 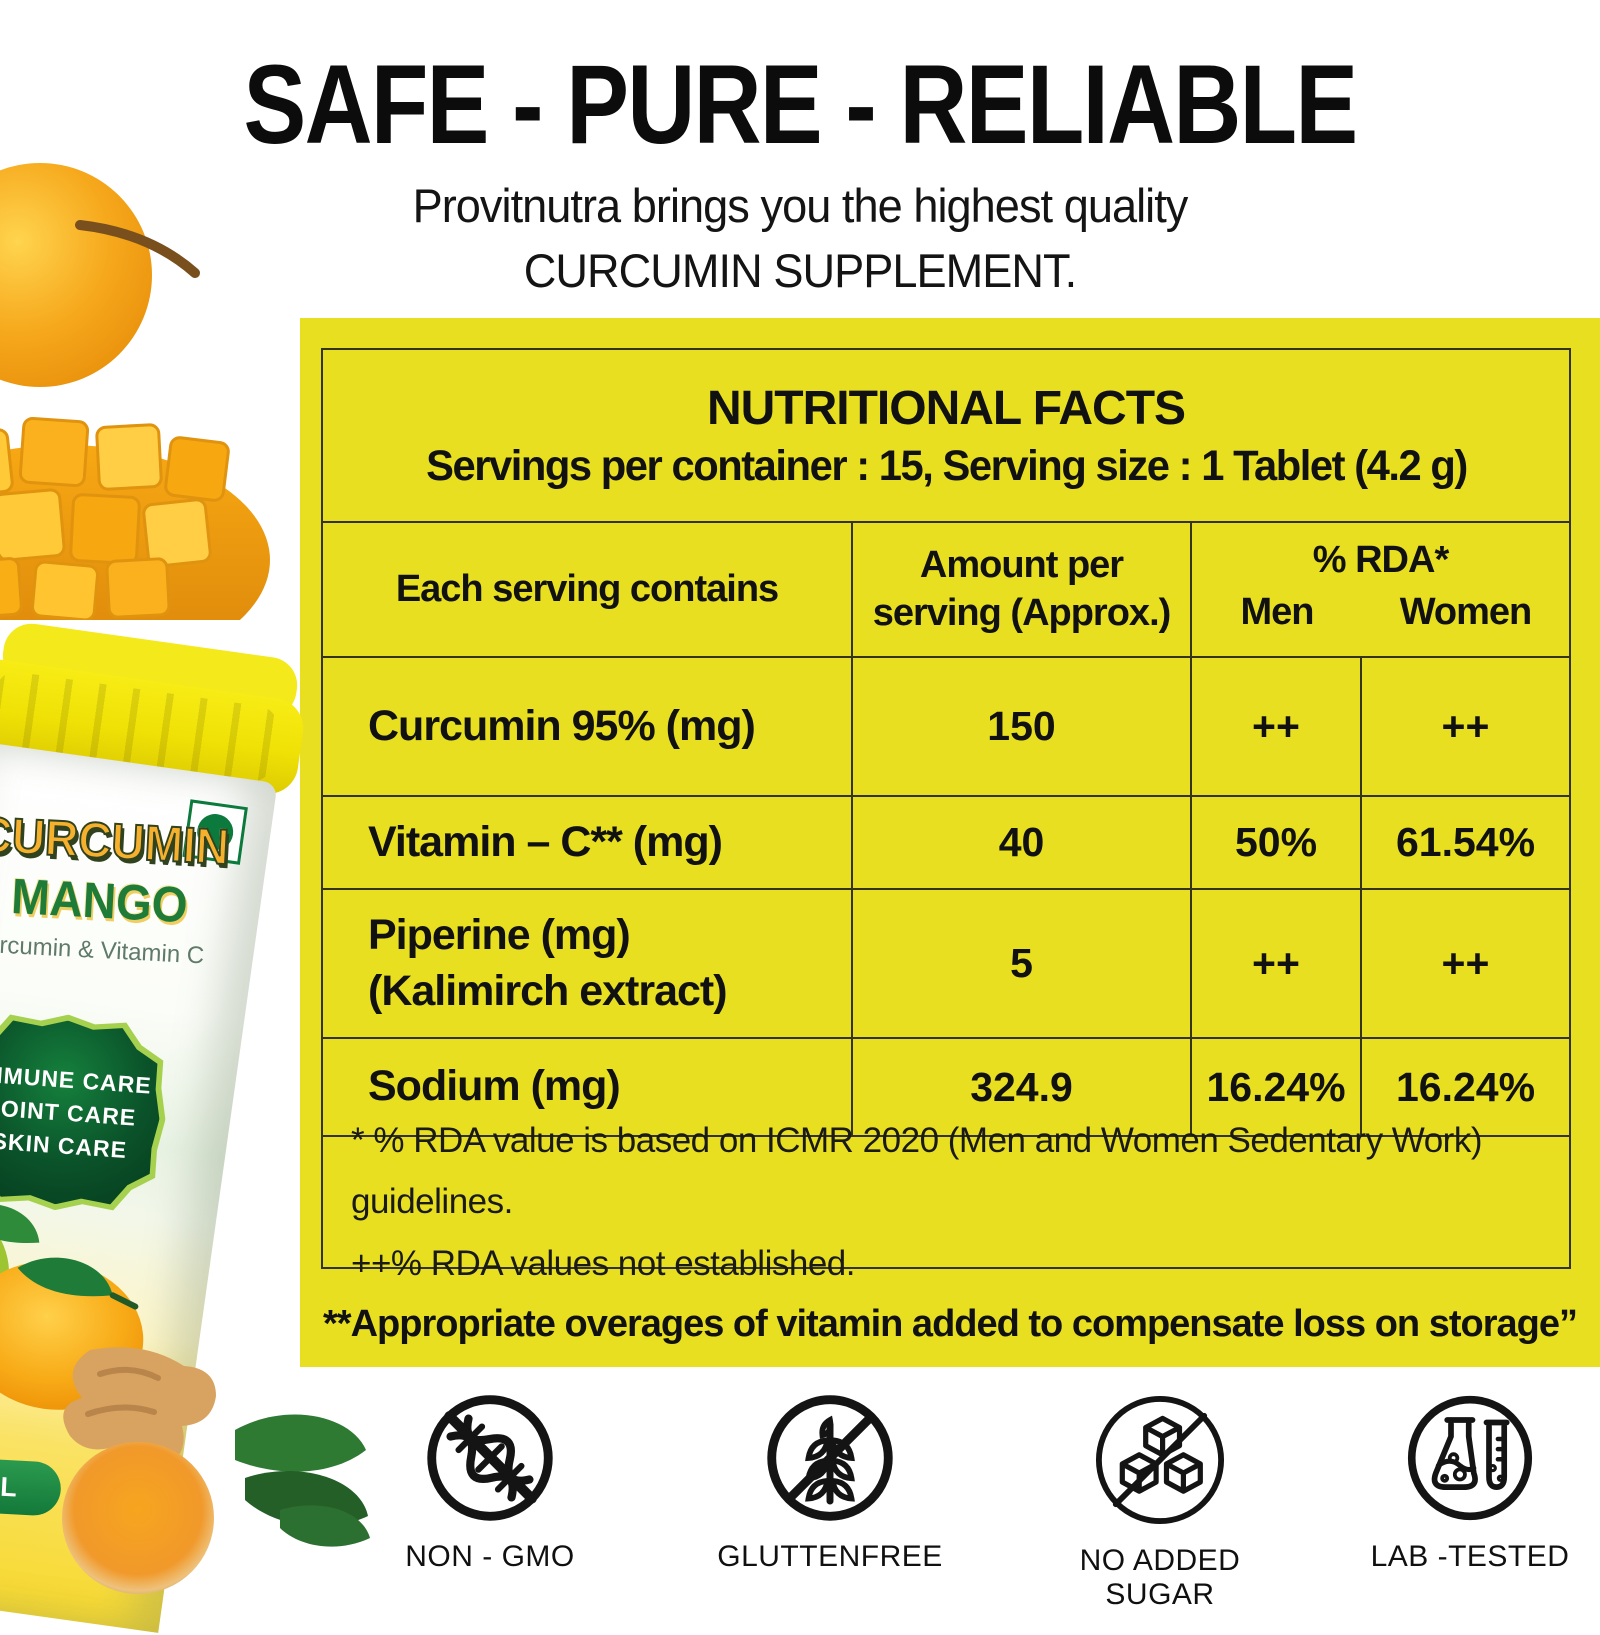 What do you see at coordinates (830, 1458) in the screenshot?
I see `gluten-free-icon` at bounding box center [830, 1458].